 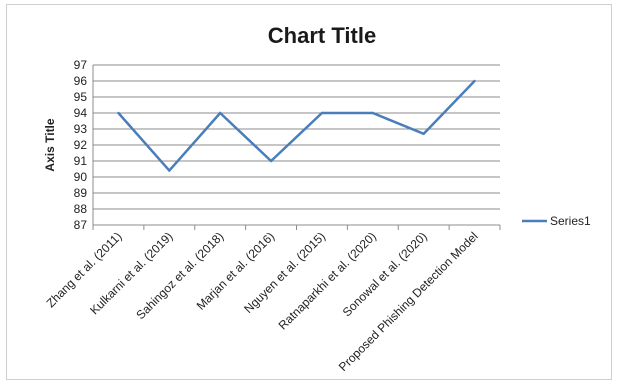 What do you see at coordinates (179, 275) in the screenshot?
I see `x-tick-label-2: Sahingoz et al. (2018)` at bounding box center [179, 275].